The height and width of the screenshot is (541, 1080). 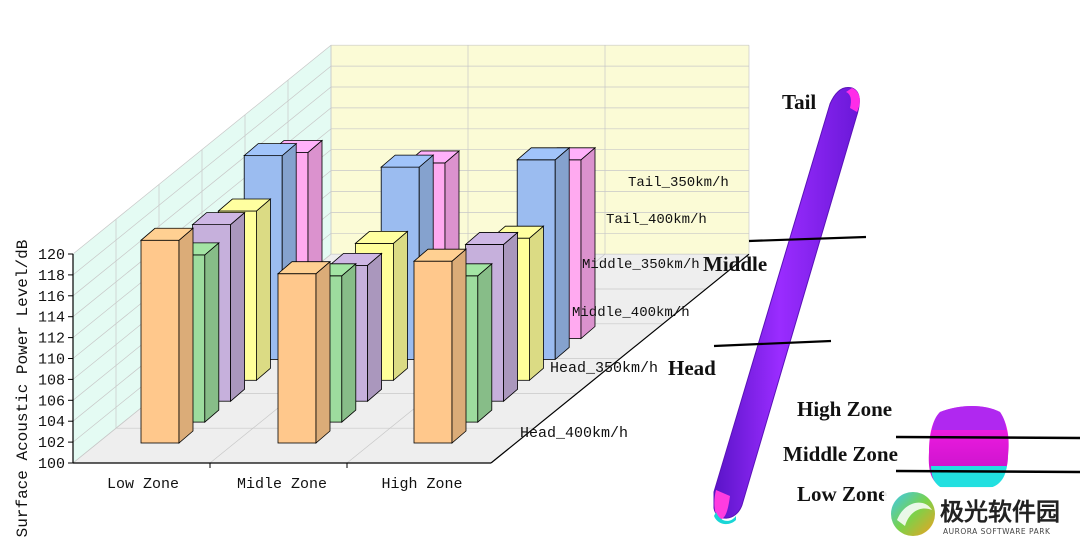 I want to click on zone-line-lower, so click(x=987, y=471).